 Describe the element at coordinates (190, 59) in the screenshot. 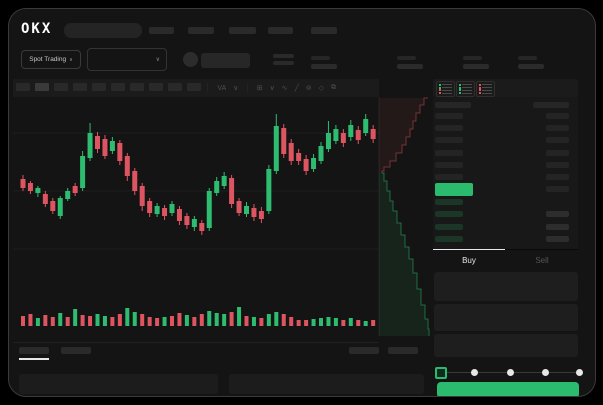

I see `avatar` at that location.